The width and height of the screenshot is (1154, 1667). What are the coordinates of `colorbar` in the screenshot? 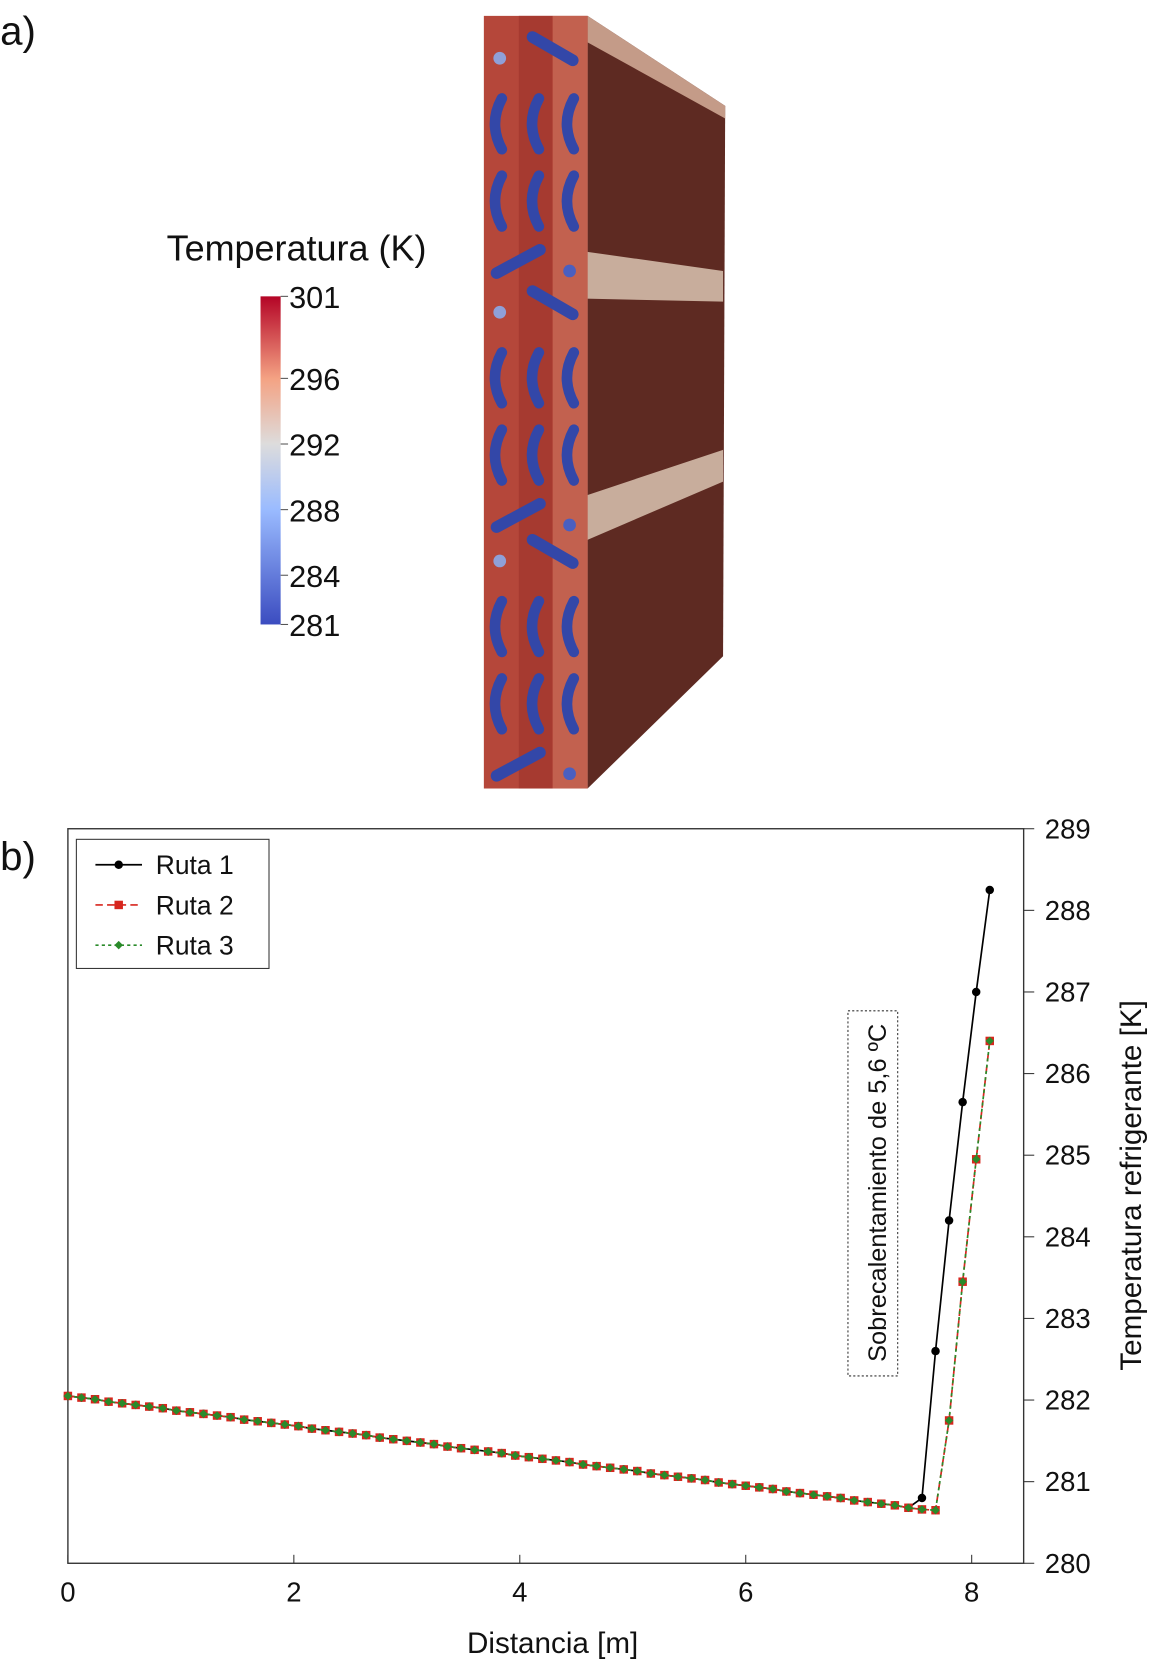 It's located at (270, 460).